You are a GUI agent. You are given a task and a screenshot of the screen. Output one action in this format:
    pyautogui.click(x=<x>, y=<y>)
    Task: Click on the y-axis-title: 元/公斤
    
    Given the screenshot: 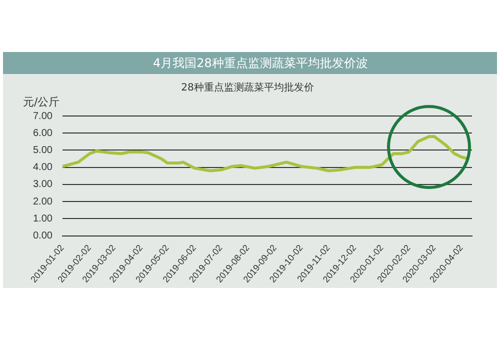 What is the action you would take?
    pyautogui.click(x=41, y=101)
    